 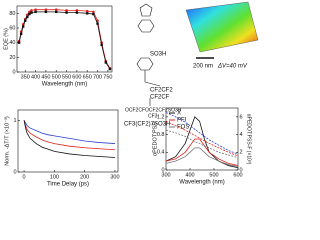 I want to click on afm-range: ΔV=40 mV, so click(x=232, y=67).